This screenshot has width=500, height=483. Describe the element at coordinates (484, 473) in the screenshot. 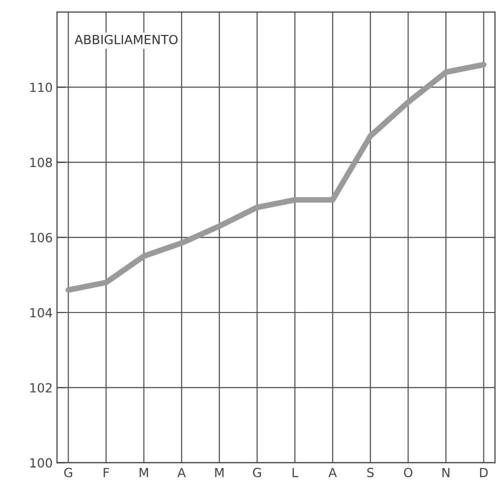

I see `x-tick-label: D` at that location.